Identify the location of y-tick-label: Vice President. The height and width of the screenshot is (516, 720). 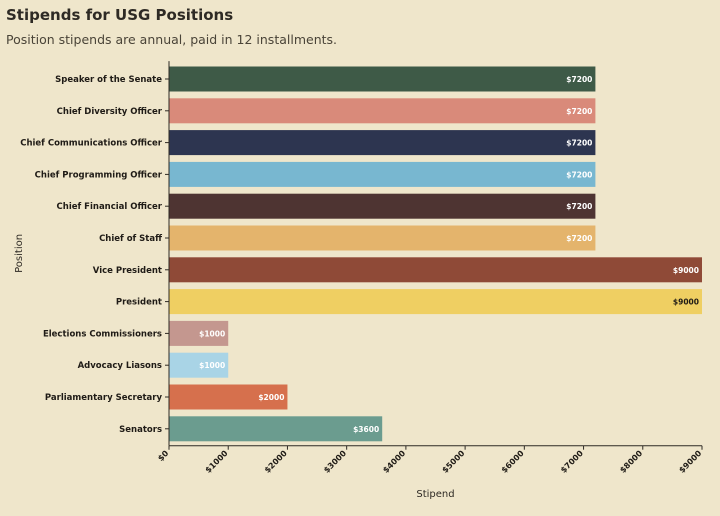
(127, 271).